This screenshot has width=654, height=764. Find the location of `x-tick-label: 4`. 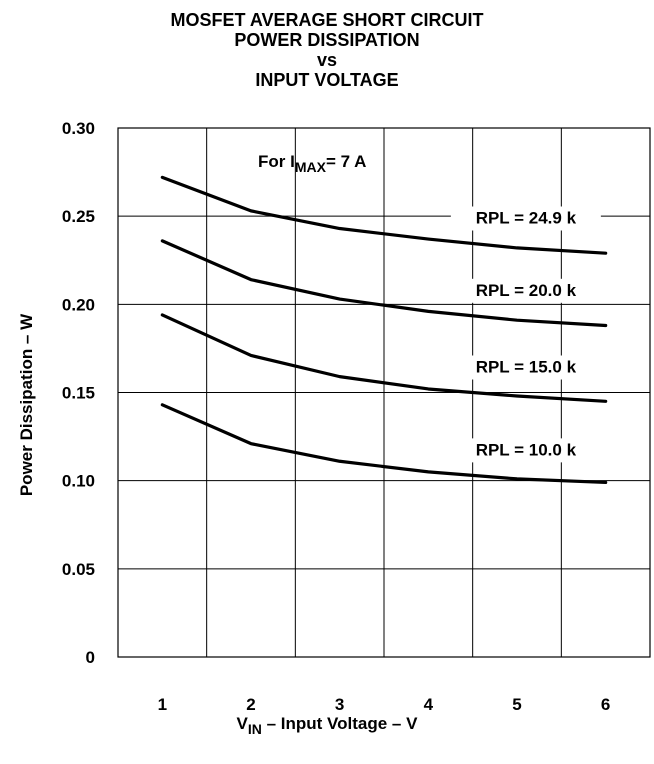

x-tick-label: 4 is located at coordinates (429, 704).